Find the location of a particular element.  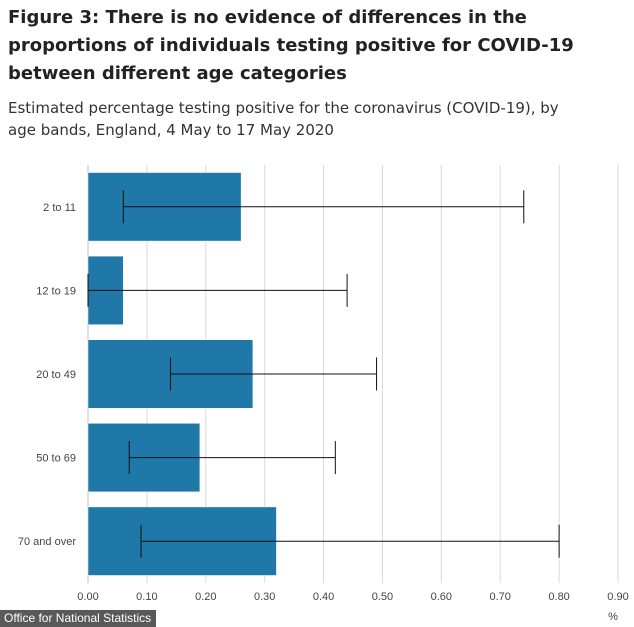

category-label: 20 to 49 is located at coordinates (56, 375).